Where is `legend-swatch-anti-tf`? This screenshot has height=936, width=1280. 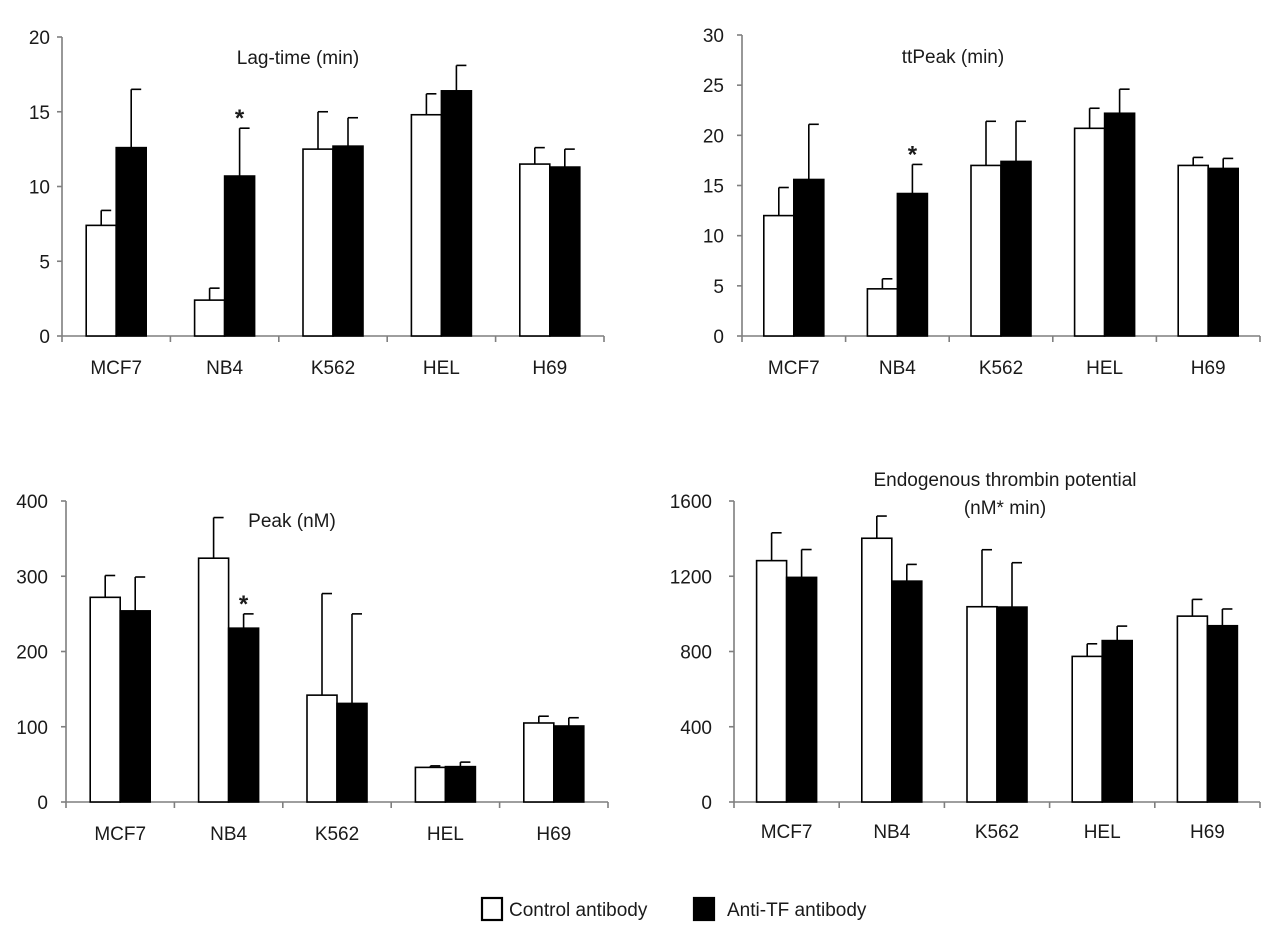 legend-swatch-anti-tf is located at coordinates (704, 909).